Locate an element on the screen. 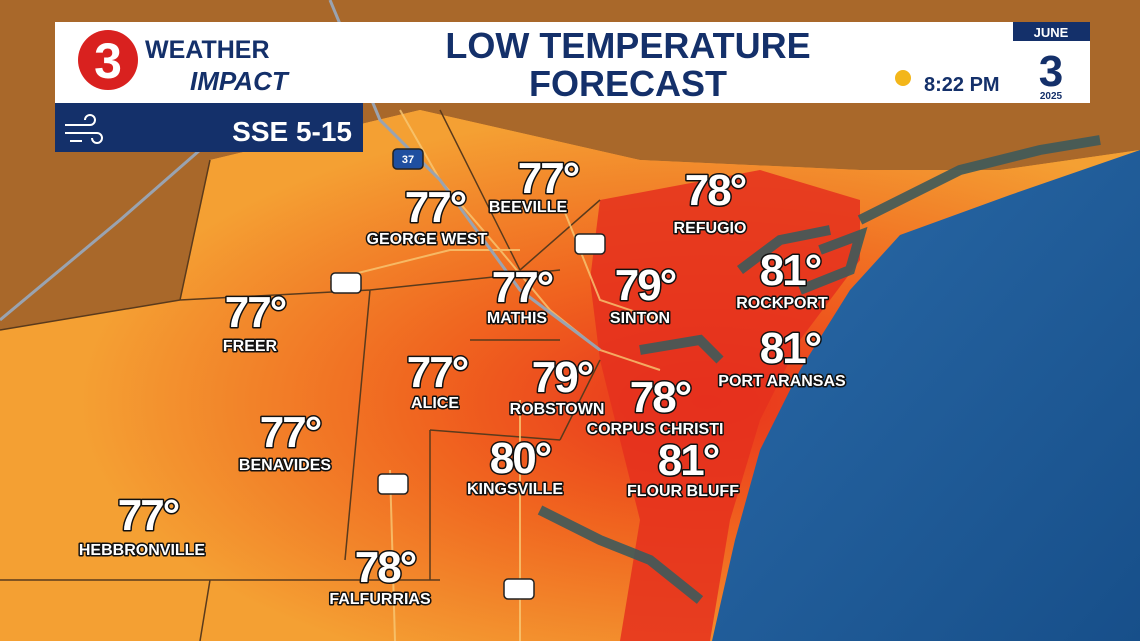  city-name: BENAVIDES is located at coordinates (285, 465).